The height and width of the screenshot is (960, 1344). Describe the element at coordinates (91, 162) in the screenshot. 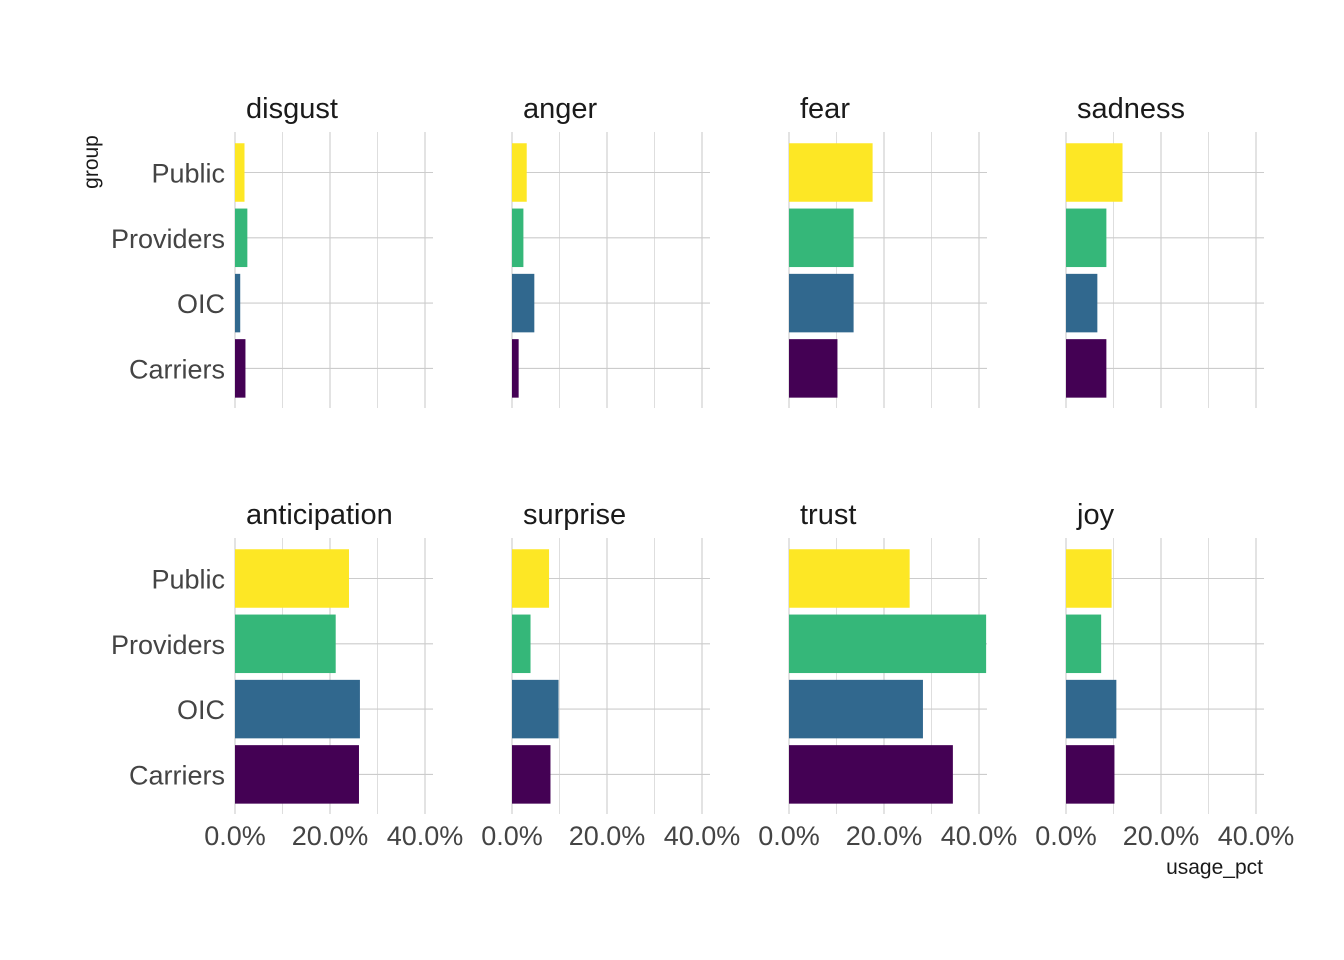

I see `y-axis-title: group` at that location.